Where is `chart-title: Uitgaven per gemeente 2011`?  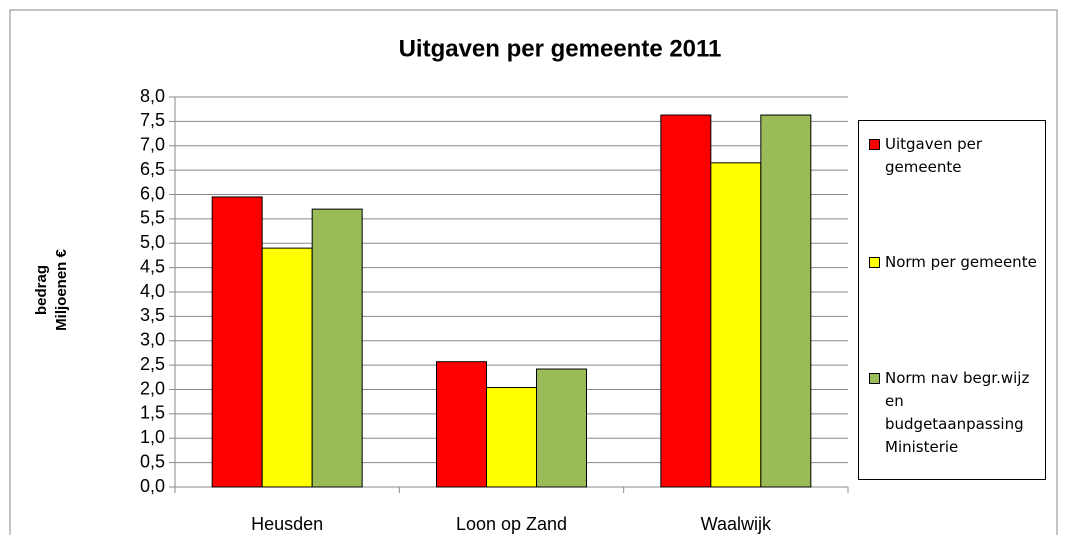
chart-title: Uitgaven per gemeente 2011 is located at coordinates (560, 48).